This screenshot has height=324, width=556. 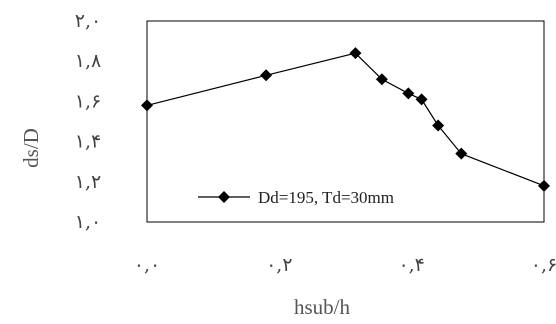 What do you see at coordinates (224, 197) in the screenshot?
I see `legend-diamond-marker` at bounding box center [224, 197].